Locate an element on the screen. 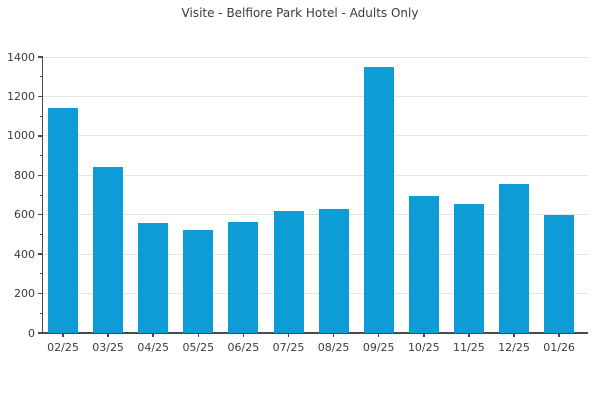 This screenshot has height=400, width=600. y-tick-label: 1400 is located at coordinates (21, 57).